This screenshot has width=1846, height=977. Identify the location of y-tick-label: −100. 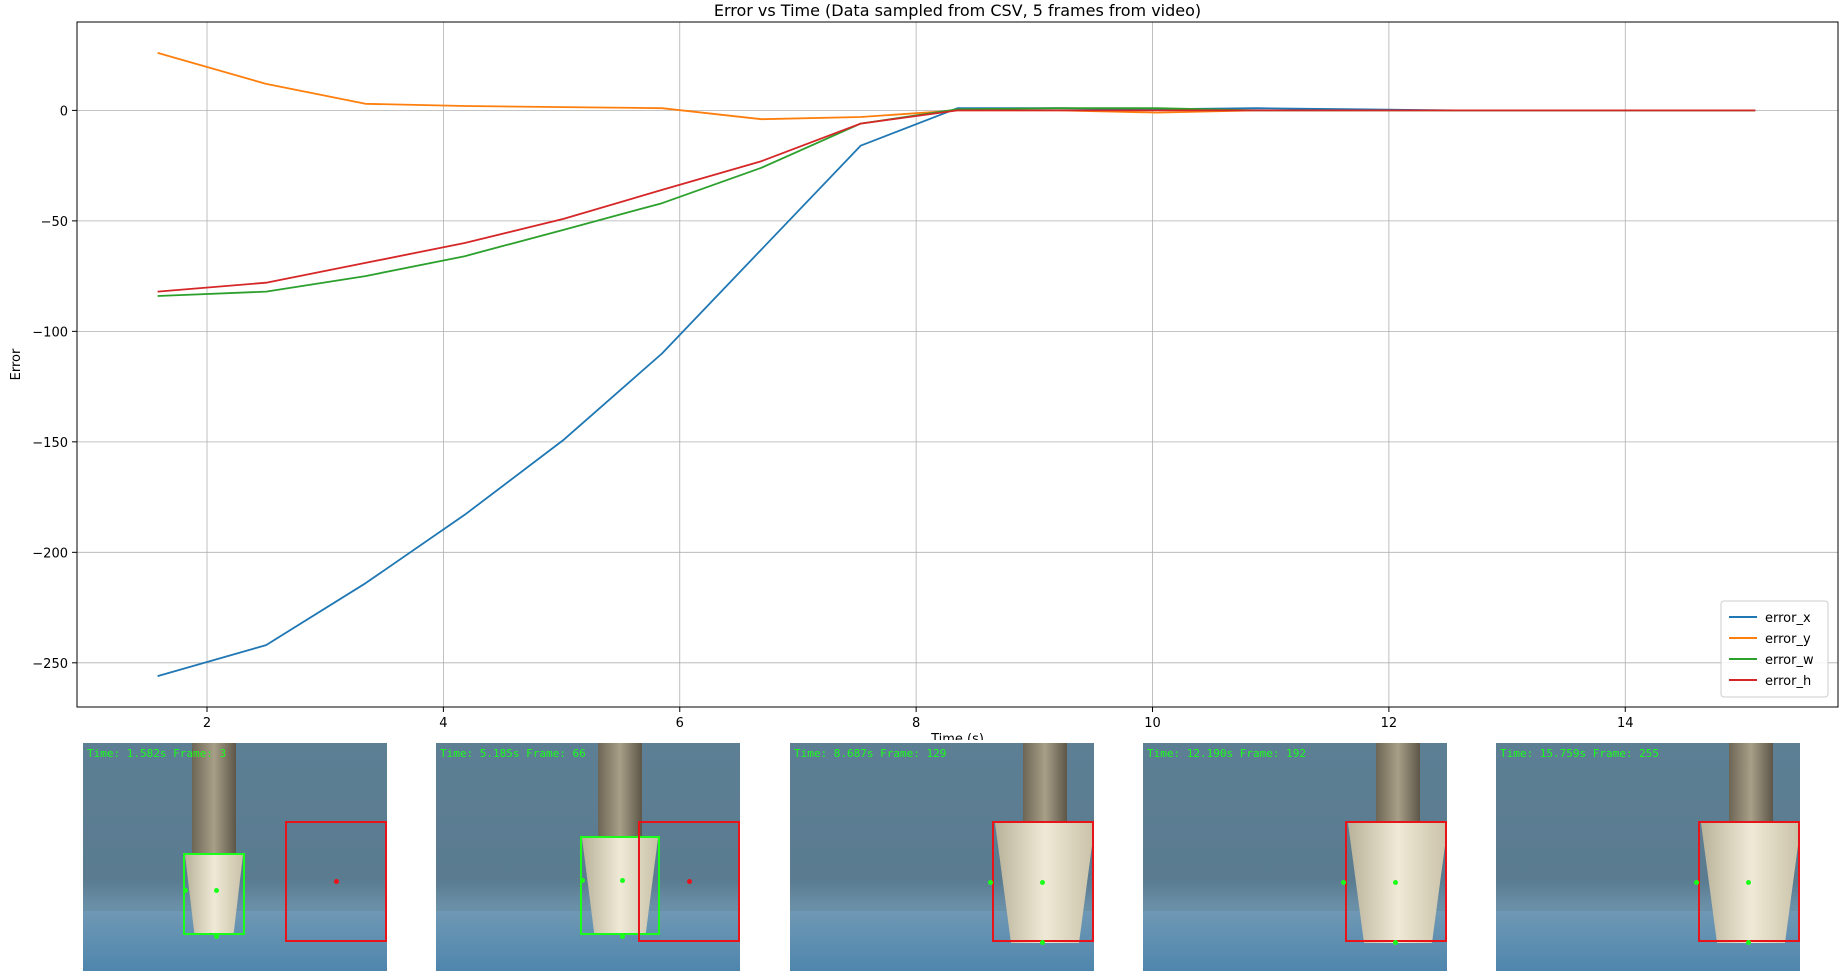
(50, 332).